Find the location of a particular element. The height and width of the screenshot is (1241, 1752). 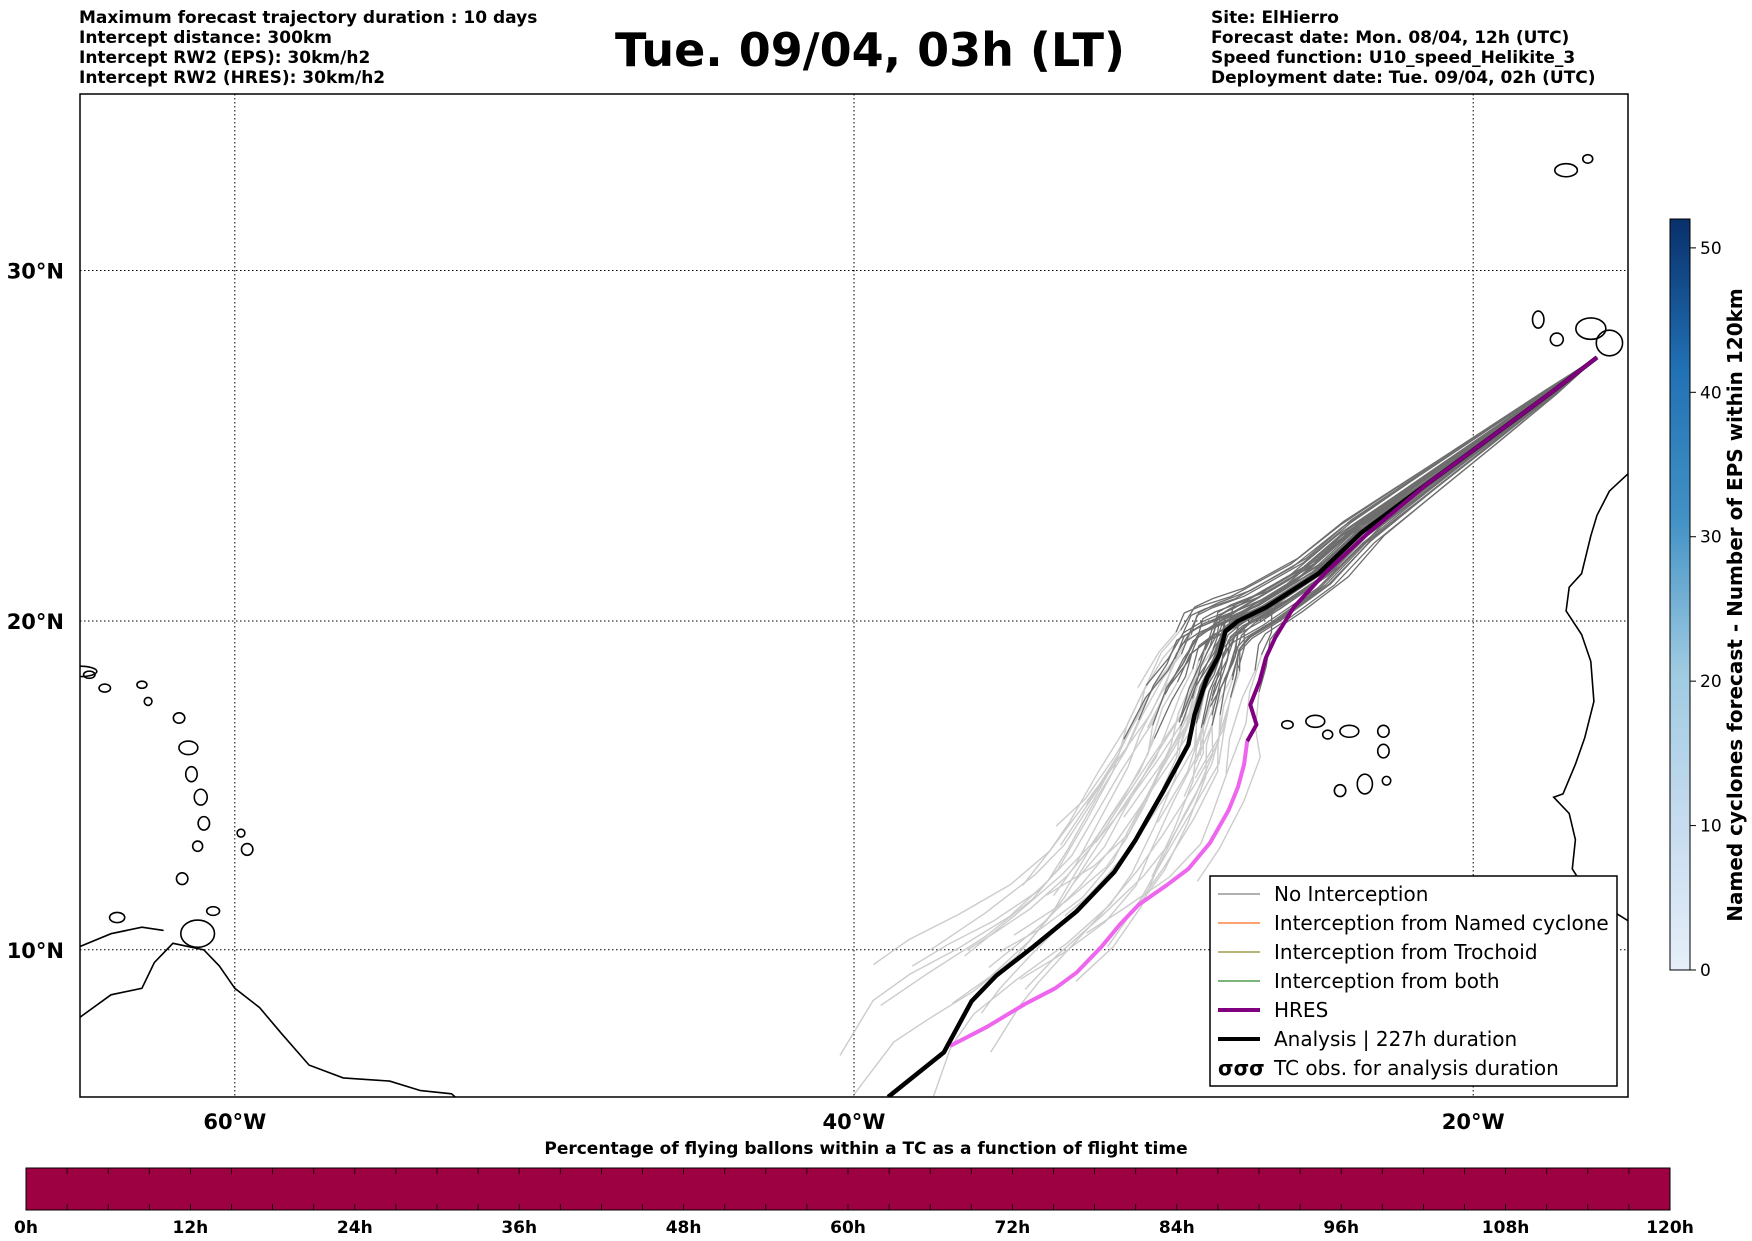

bottom-bar-tick-label: 84h is located at coordinates (1177, 1228).